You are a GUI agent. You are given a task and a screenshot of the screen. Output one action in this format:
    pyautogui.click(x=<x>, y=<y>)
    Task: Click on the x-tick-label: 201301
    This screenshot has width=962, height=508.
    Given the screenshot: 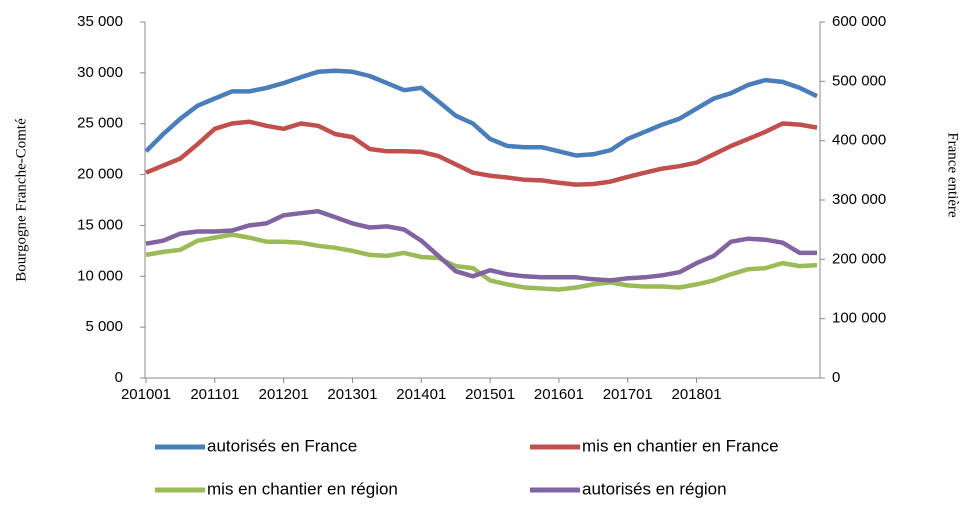 What is the action you would take?
    pyautogui.click(x=352, y=394)
    